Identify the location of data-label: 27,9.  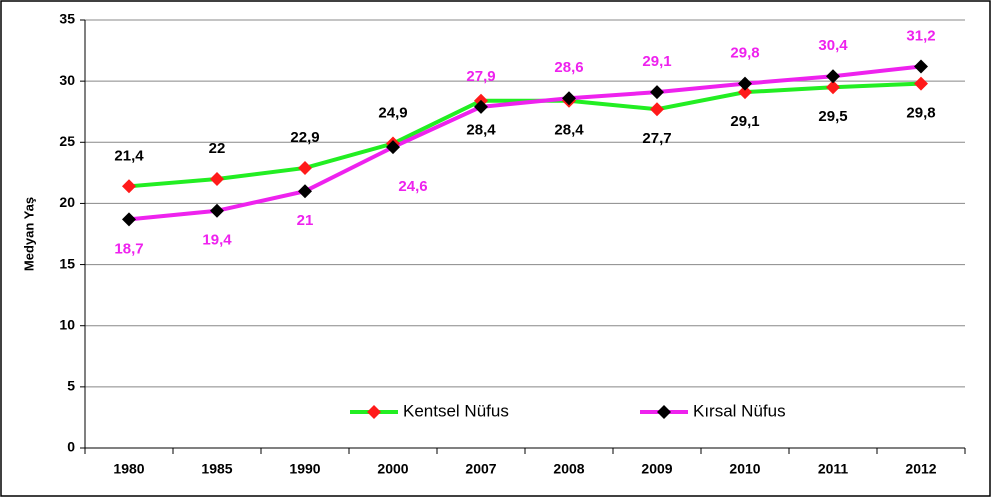
(480, 76).